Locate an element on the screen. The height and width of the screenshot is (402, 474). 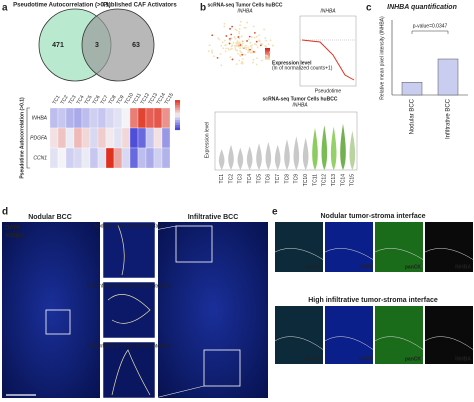
label: TC3 is located at coordinates (73, 99).